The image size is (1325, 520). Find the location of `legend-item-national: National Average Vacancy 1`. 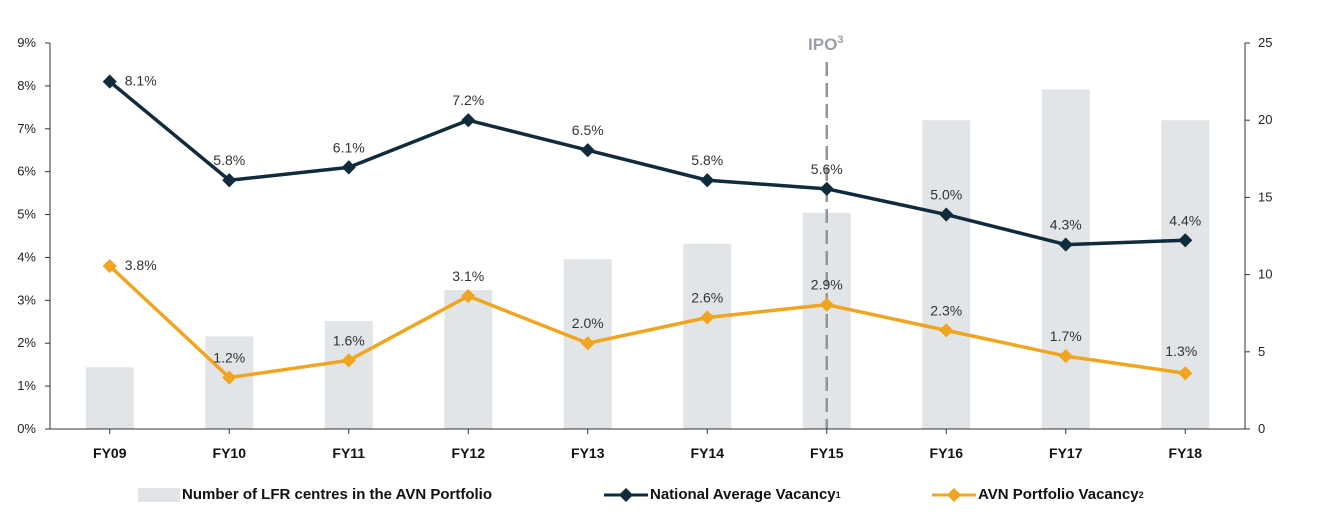

legend-item-national: National Average Vacancy 1 is located at coordinates (722, 494).